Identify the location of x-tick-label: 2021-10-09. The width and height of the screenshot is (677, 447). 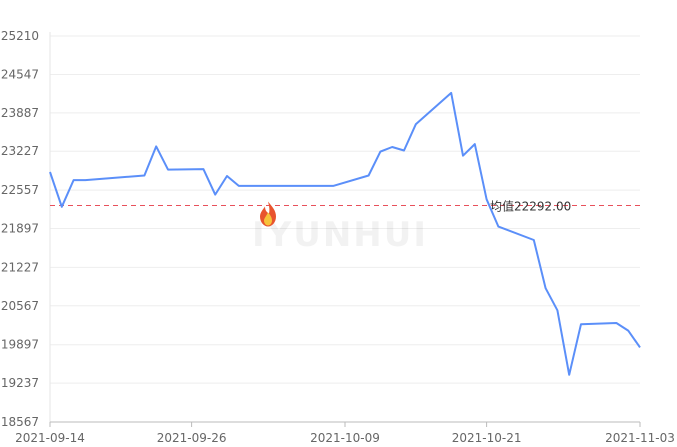
(345, 438).